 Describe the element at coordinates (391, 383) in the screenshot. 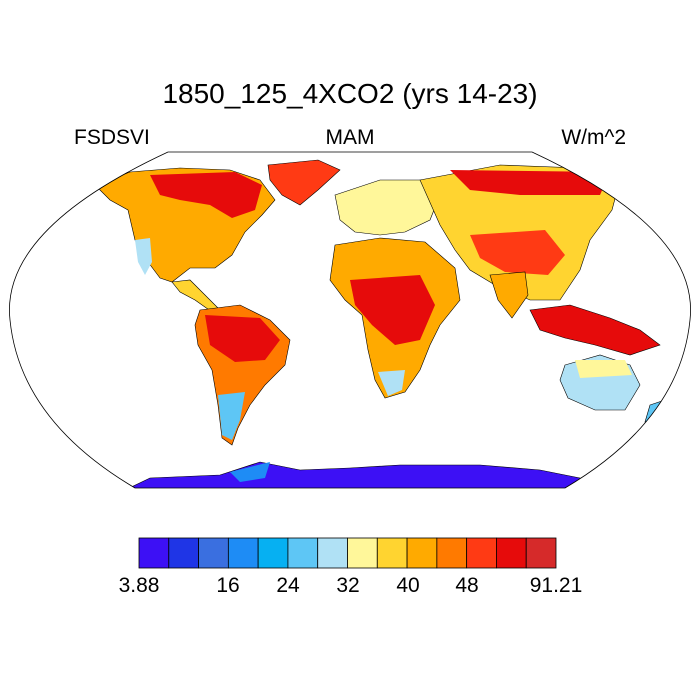

I see `south-africa-blue-region` at that location.